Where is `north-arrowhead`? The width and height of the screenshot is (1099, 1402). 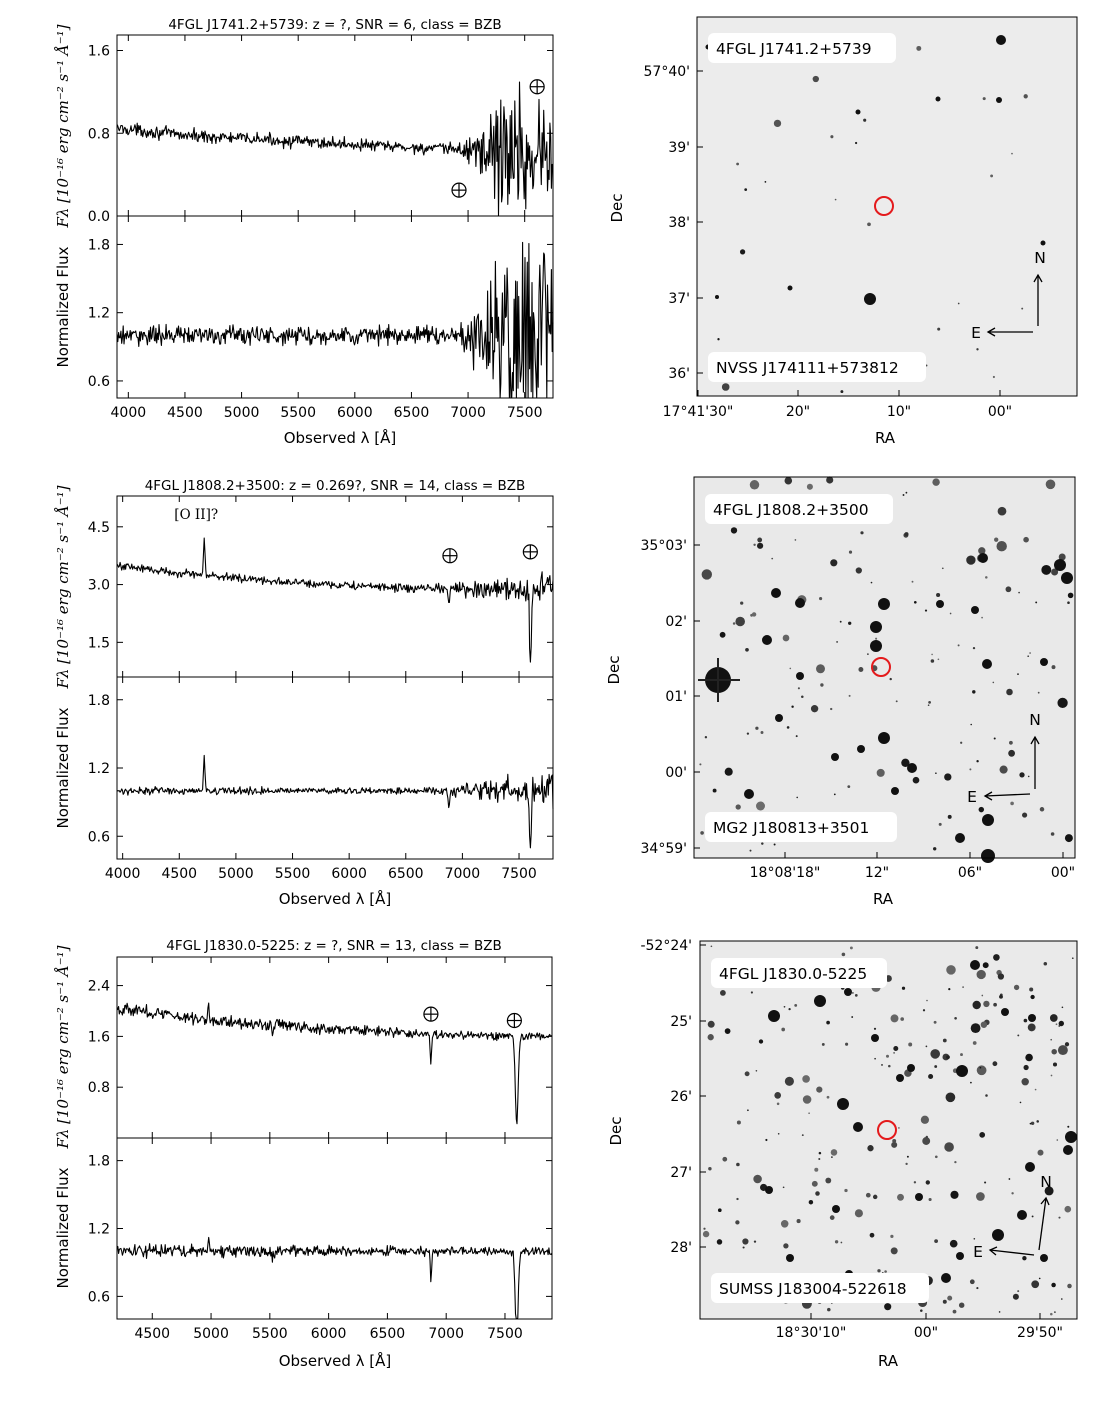 north-arrowhead is located at coordinates (1045, 1201).